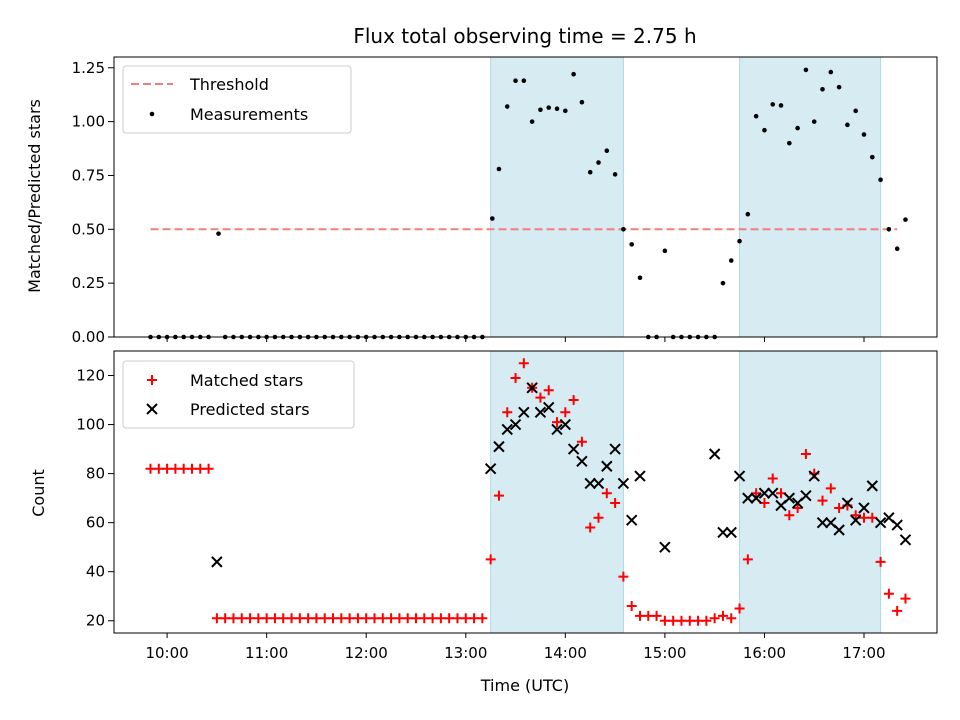  I want to click on legend-measurements-marker, so click(152, 114).